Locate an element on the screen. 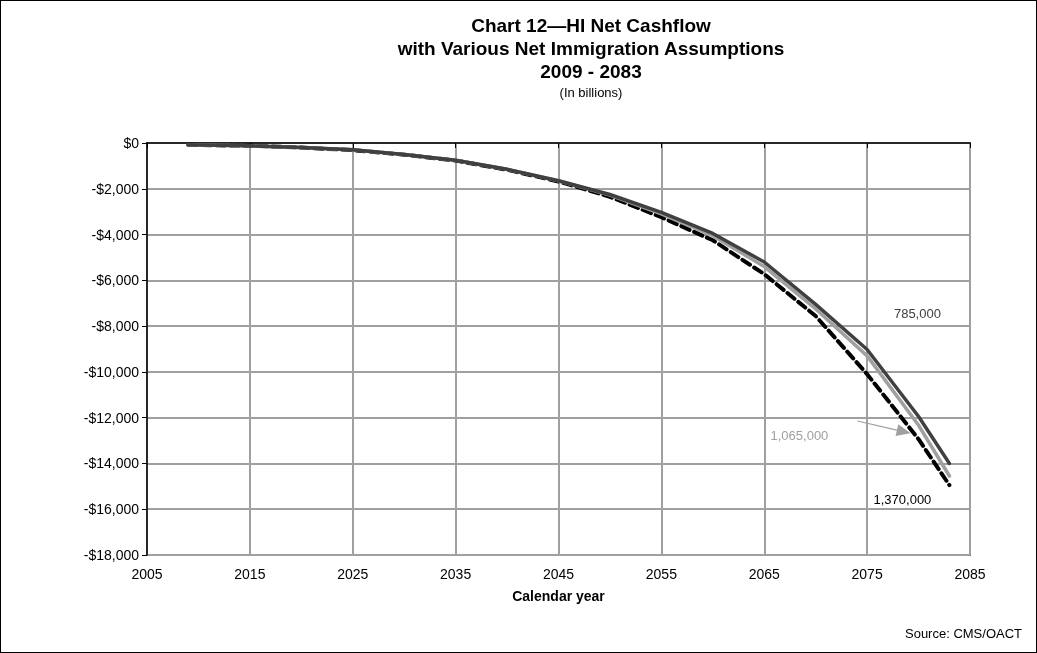 This screenshot has width=1037, height=653. text: 785,000 is located at coordinates (917, 313).